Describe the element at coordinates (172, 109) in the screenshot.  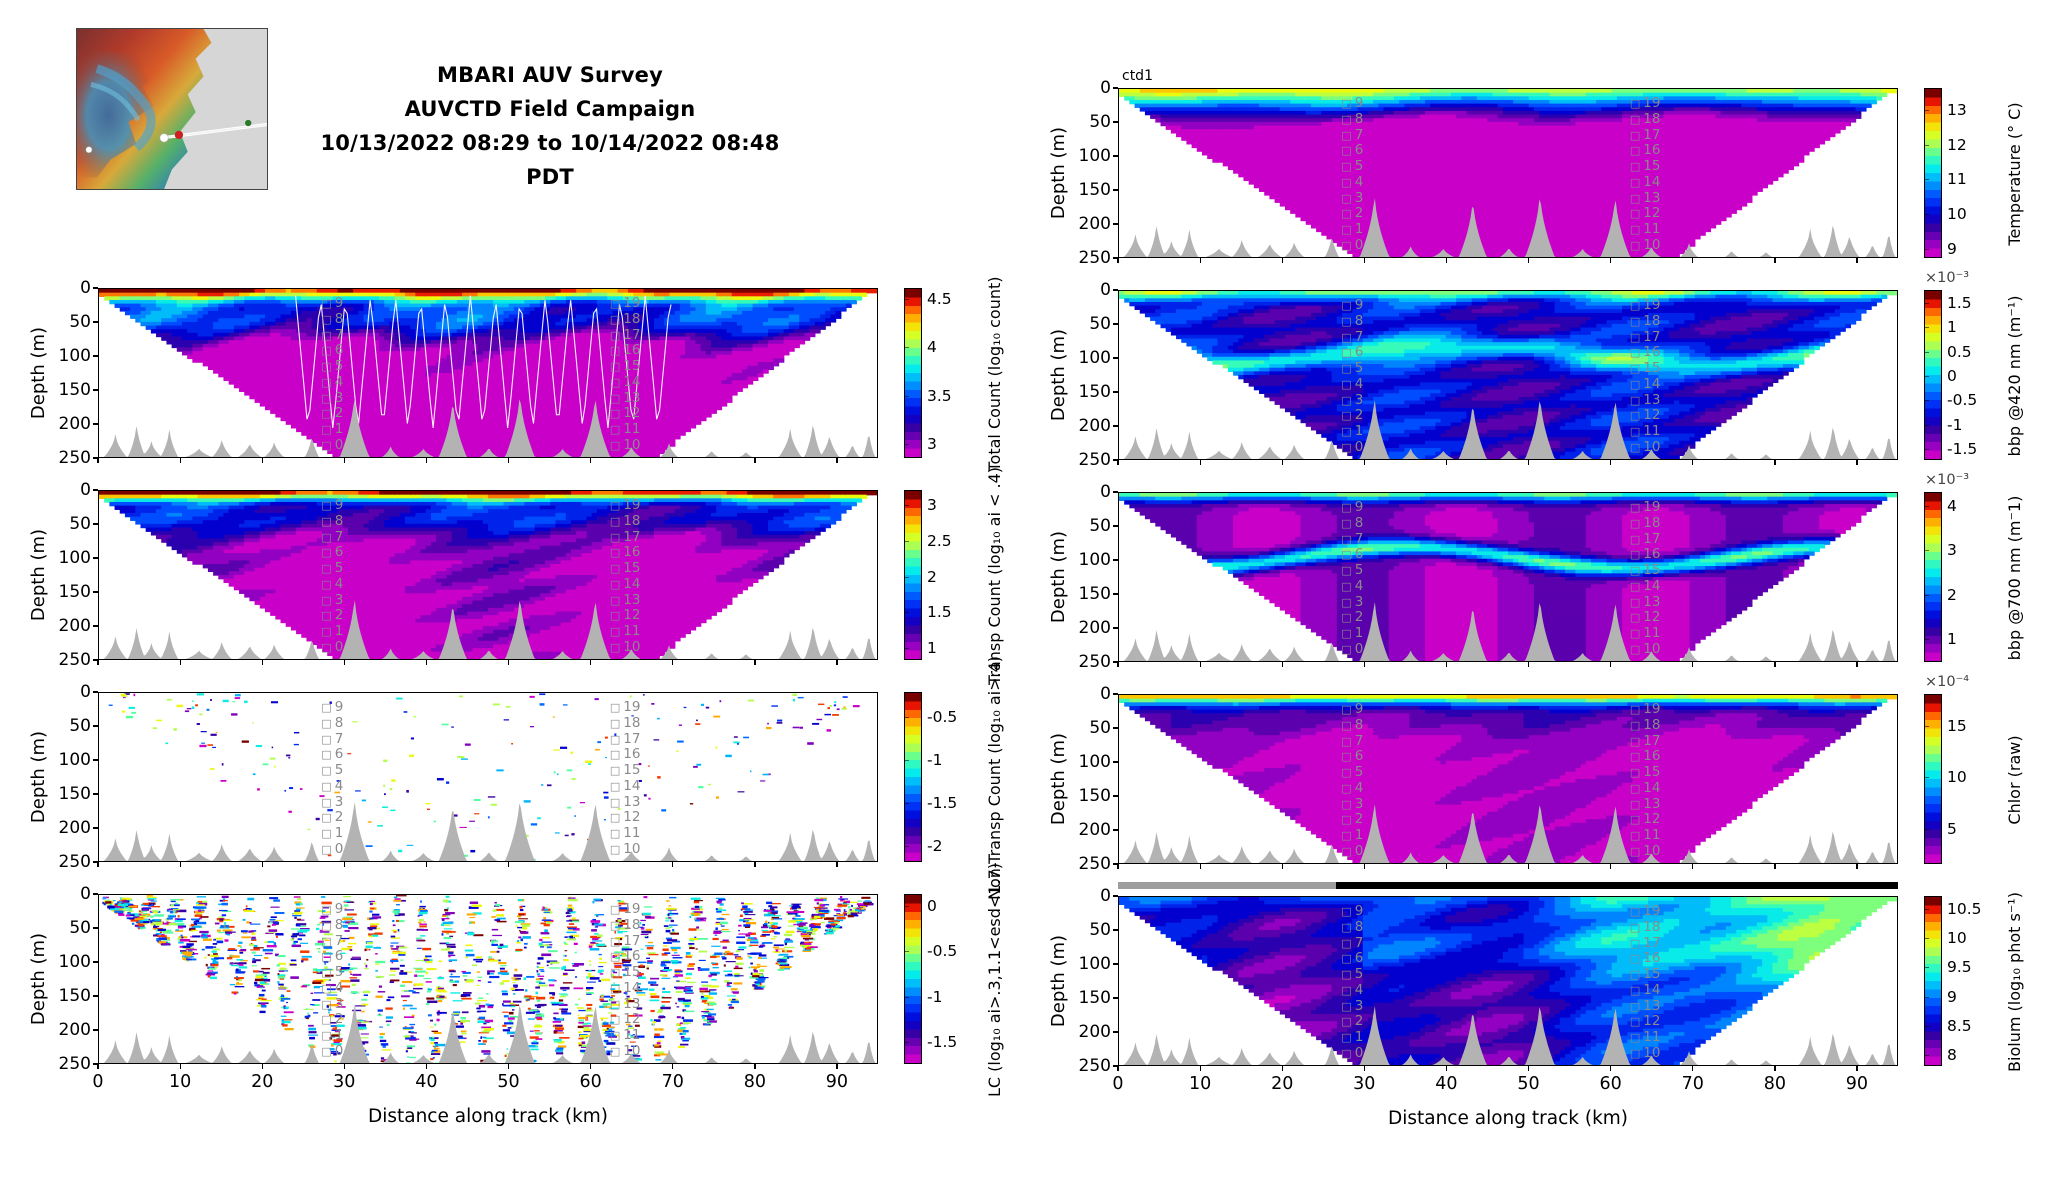
I see `bathymetry-inset-map` at that location.